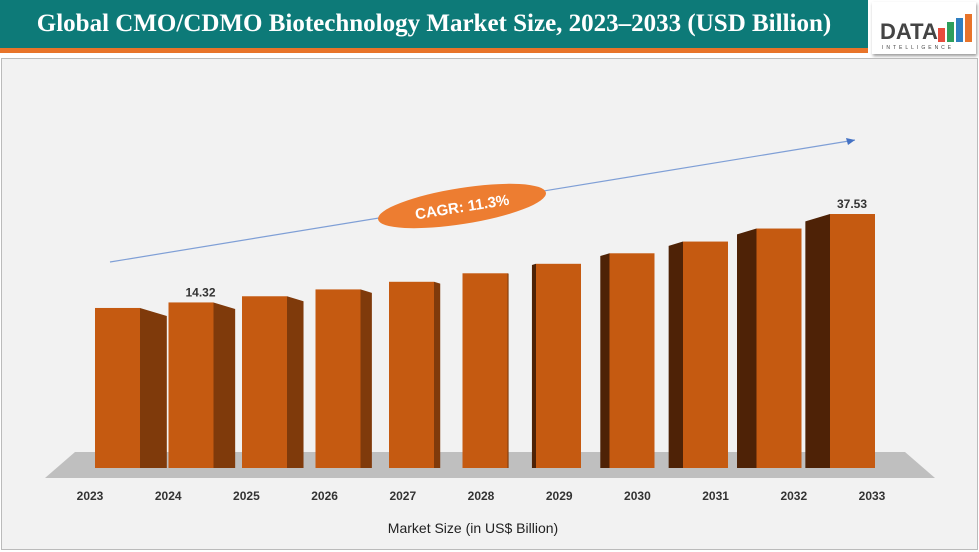 This screenshot has height=552, width=979. Describe the element at coordinates (558, 365) in the screenshot. I see `bar-2029` at that location.